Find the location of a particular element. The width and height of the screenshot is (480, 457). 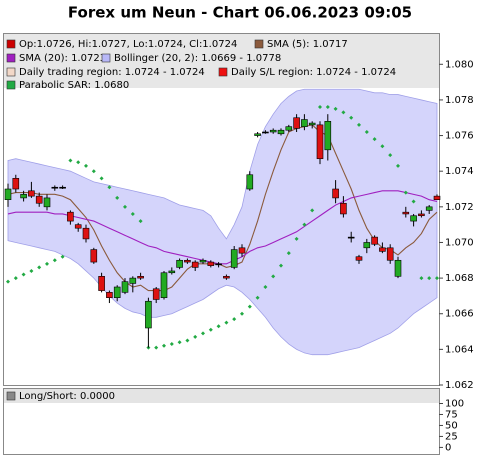

legend-label: Daily S/L region: 1.0724 - 1.0724 is located at coordinates (313, 72).